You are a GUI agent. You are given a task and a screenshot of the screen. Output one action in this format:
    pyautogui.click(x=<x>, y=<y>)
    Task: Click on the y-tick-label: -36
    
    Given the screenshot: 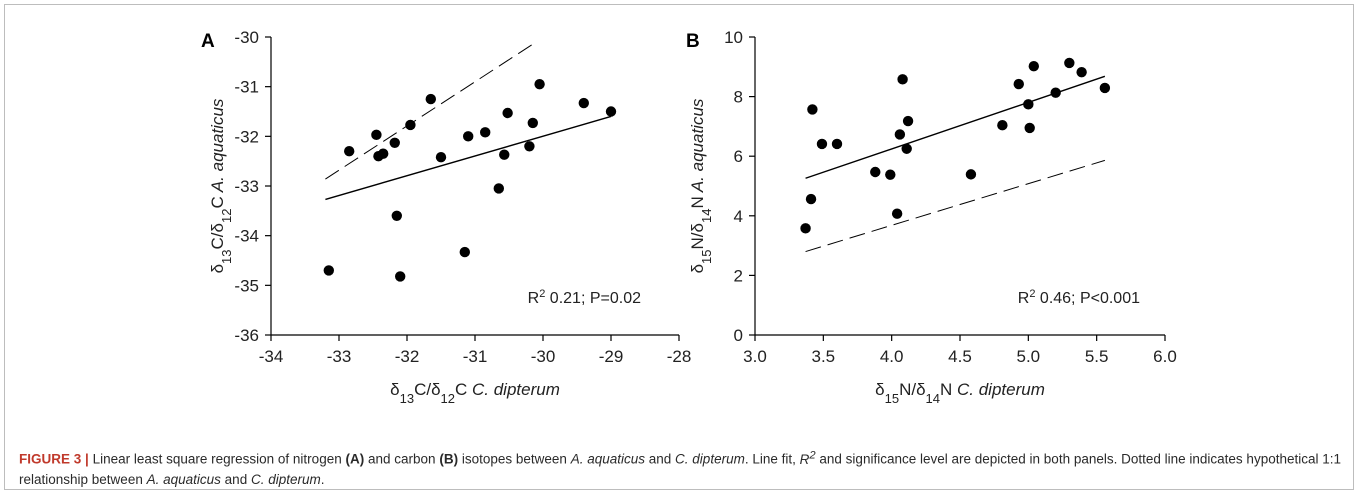 What is the action you would take?
    pyautogui.click(x=246, y=335)
    